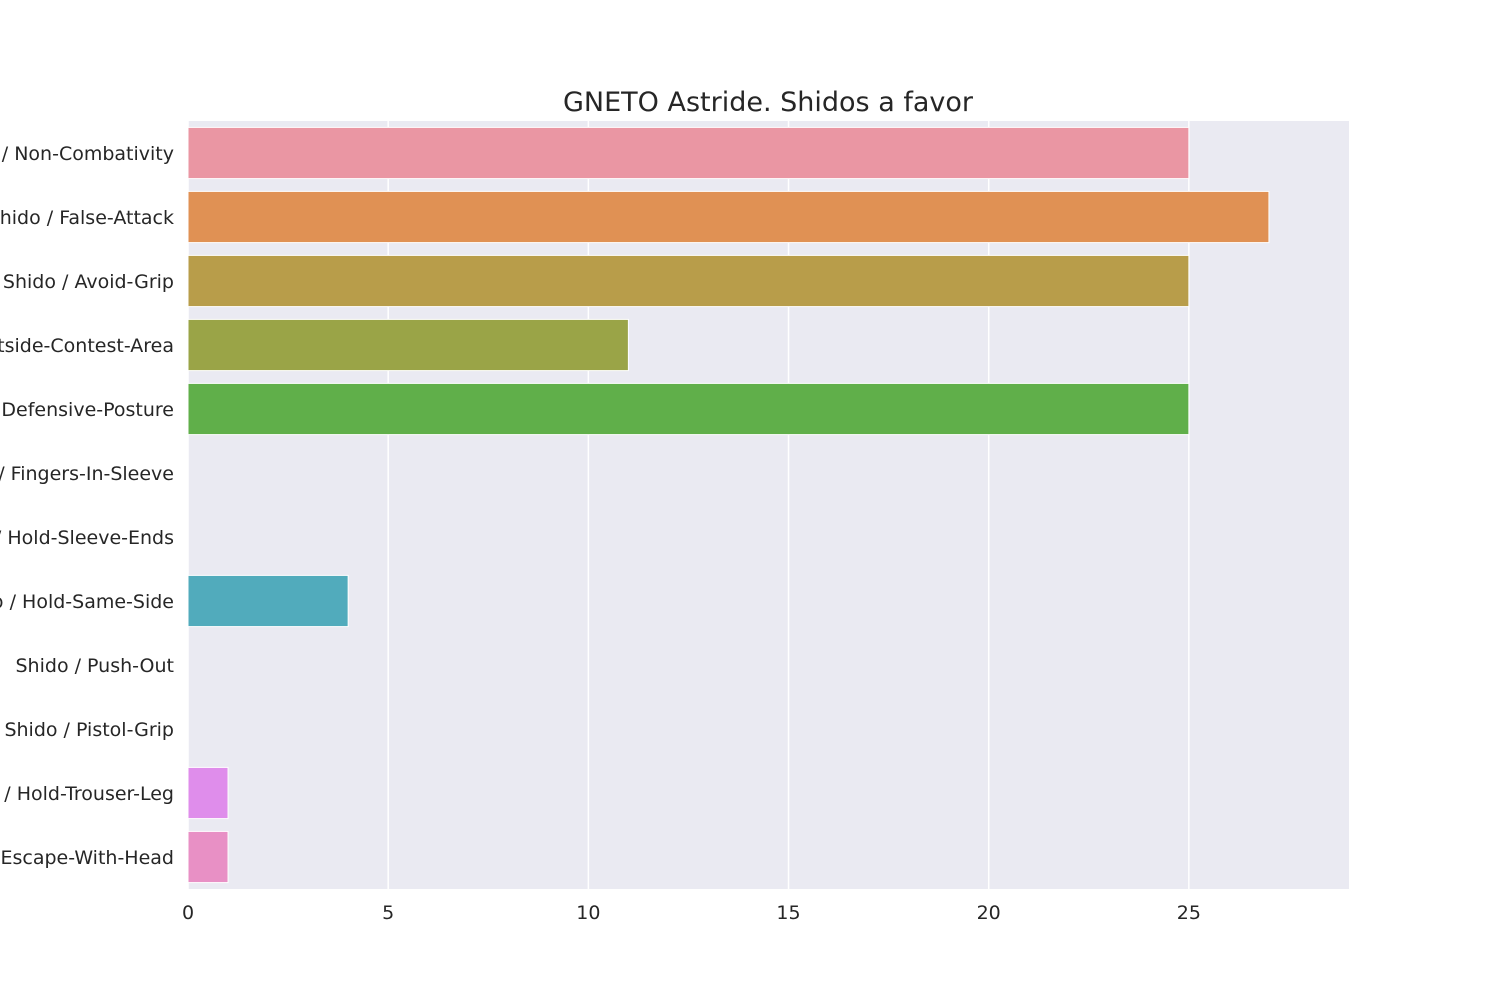  Describe the element at coordinates (87, 154) in the screenshot. I see `y-tick-label: Shido / Non-Combativity` at that location.